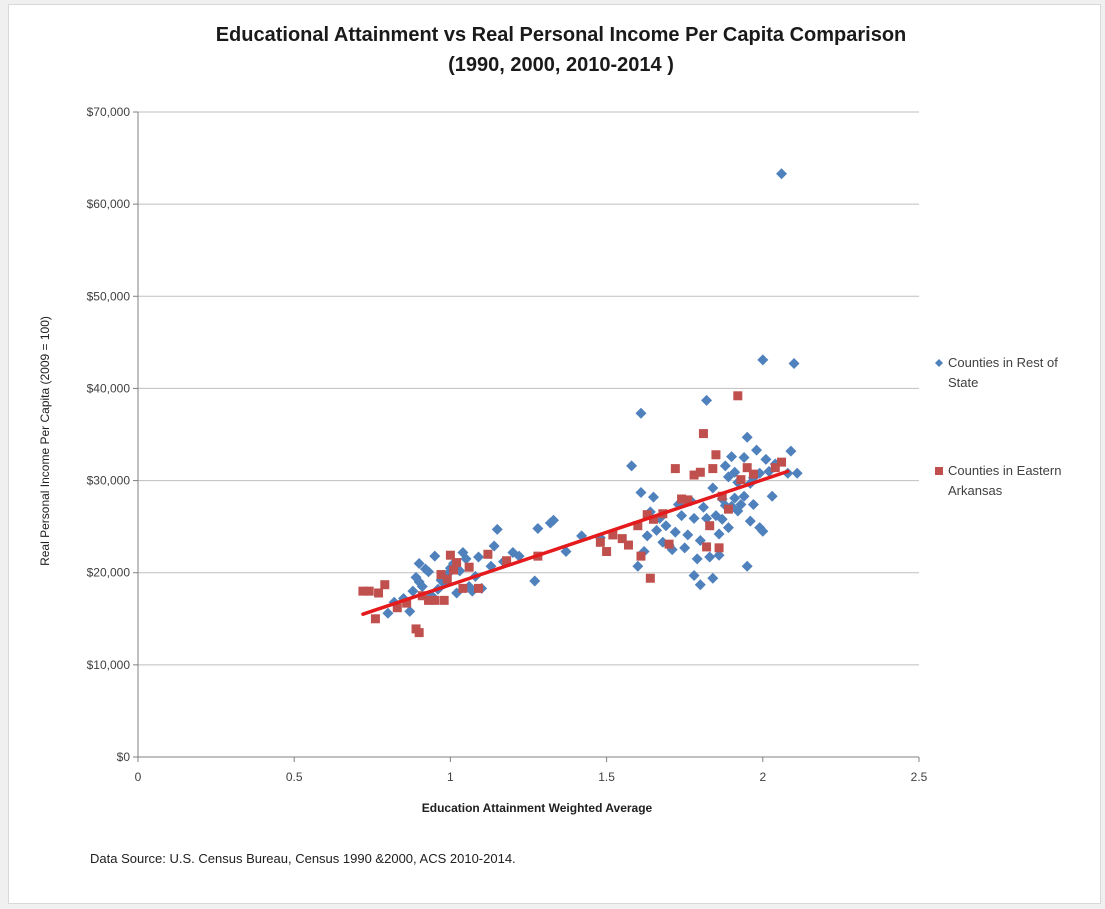 The height and width of the screenshot is (909, 1105). I want to click on y-tick-label: $60,000, so click(109, 204).